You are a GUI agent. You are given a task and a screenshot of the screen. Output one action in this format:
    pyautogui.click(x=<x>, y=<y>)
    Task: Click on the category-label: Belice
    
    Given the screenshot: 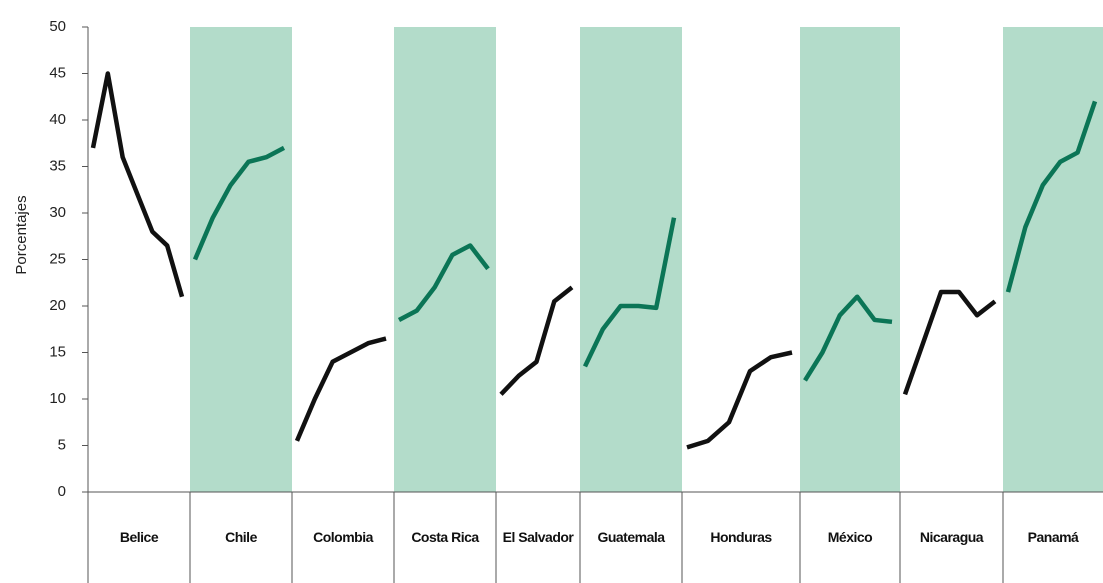 What is the action you would take?
    pyautogui.click(x=139, y=537)
    